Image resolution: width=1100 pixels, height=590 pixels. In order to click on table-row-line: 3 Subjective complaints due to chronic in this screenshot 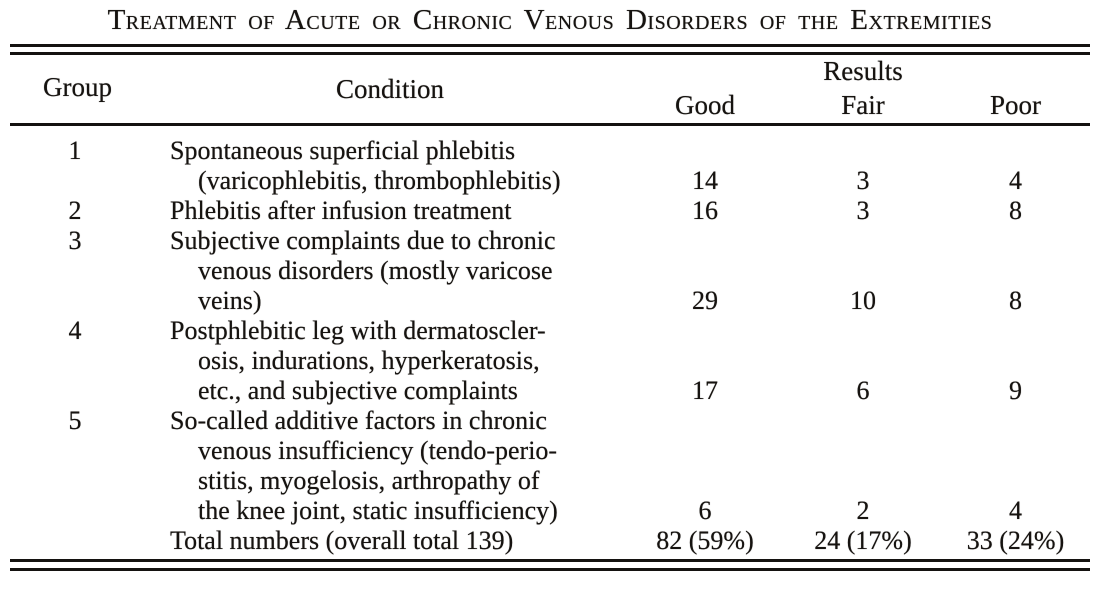, I will do `click(550, 241)`.